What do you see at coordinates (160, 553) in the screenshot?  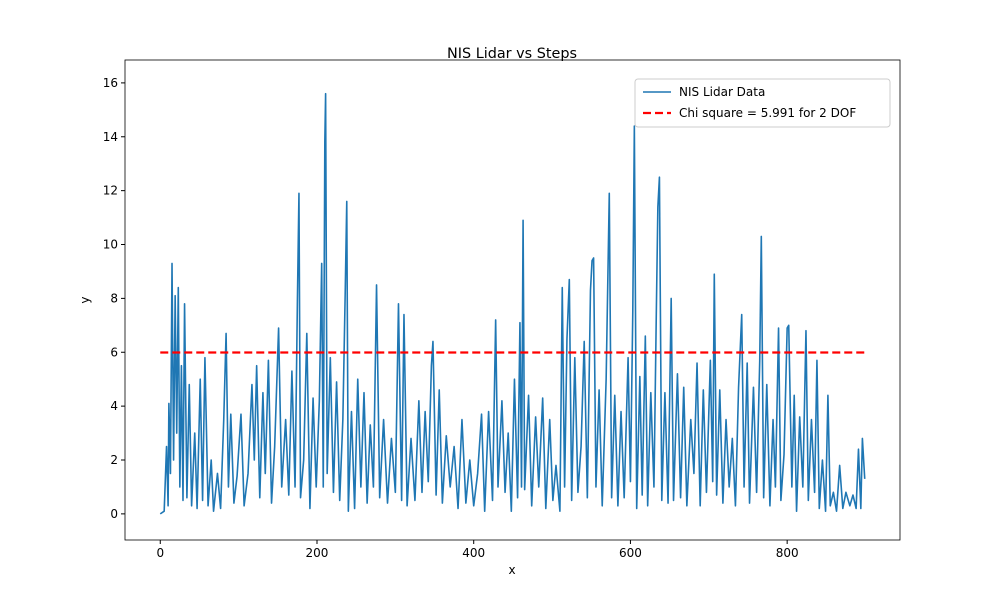 I see `x-tick-label: 0` at bounding box center [160, 553].